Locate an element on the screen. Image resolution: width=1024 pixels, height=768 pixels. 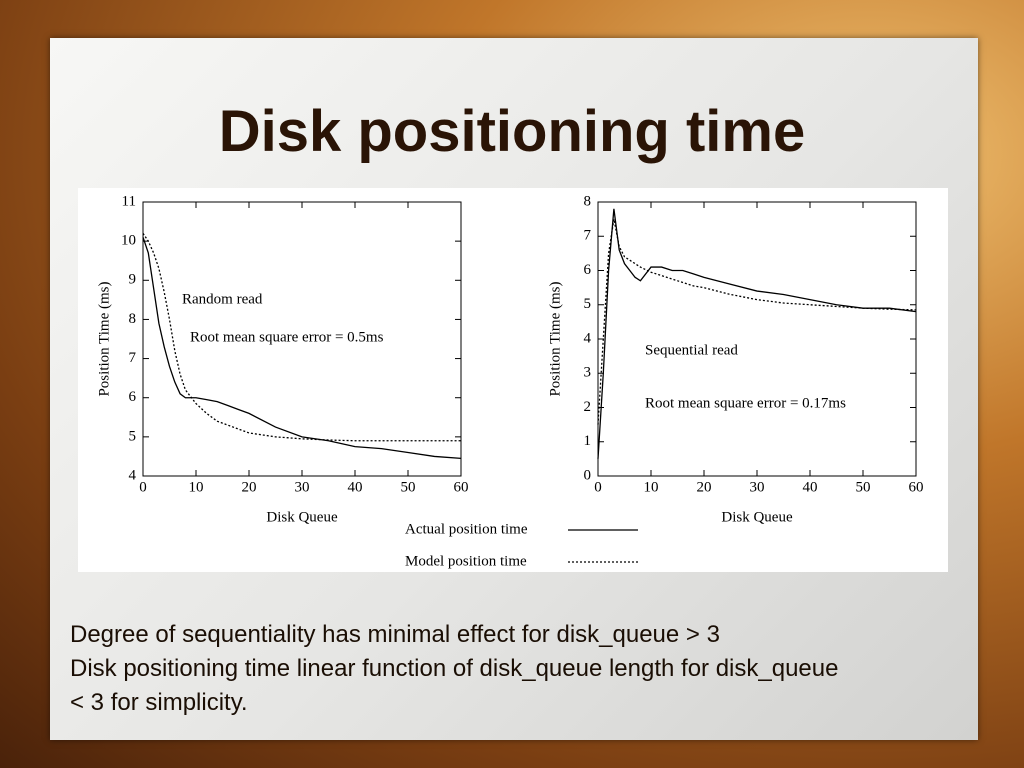
y-tick-label: 0 is located at coordinates (588, 475).